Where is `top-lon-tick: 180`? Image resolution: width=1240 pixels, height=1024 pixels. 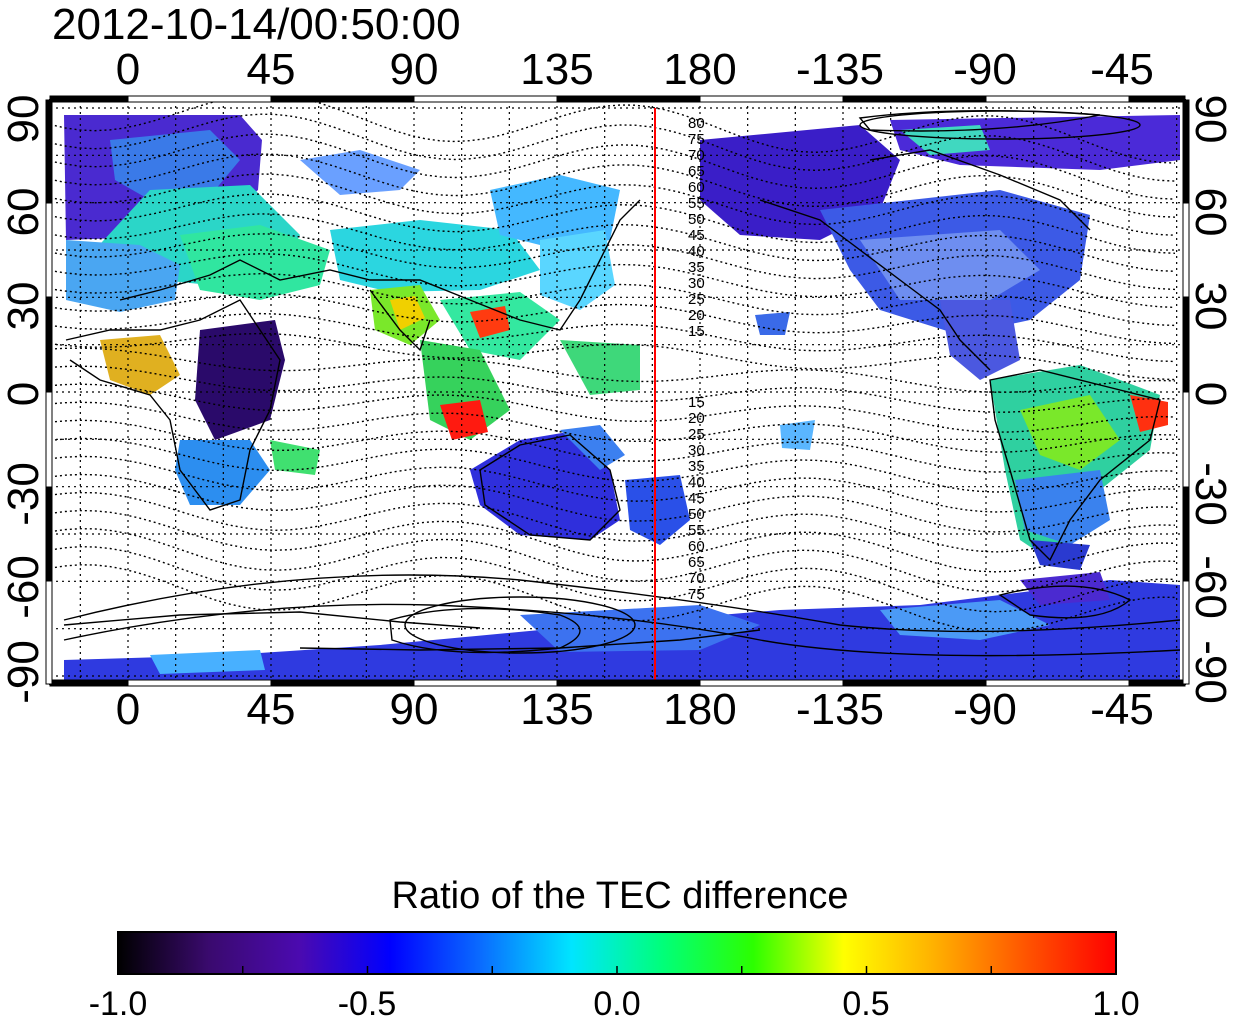 top-lon-tick: 180 is located at coordinates (700, 69).